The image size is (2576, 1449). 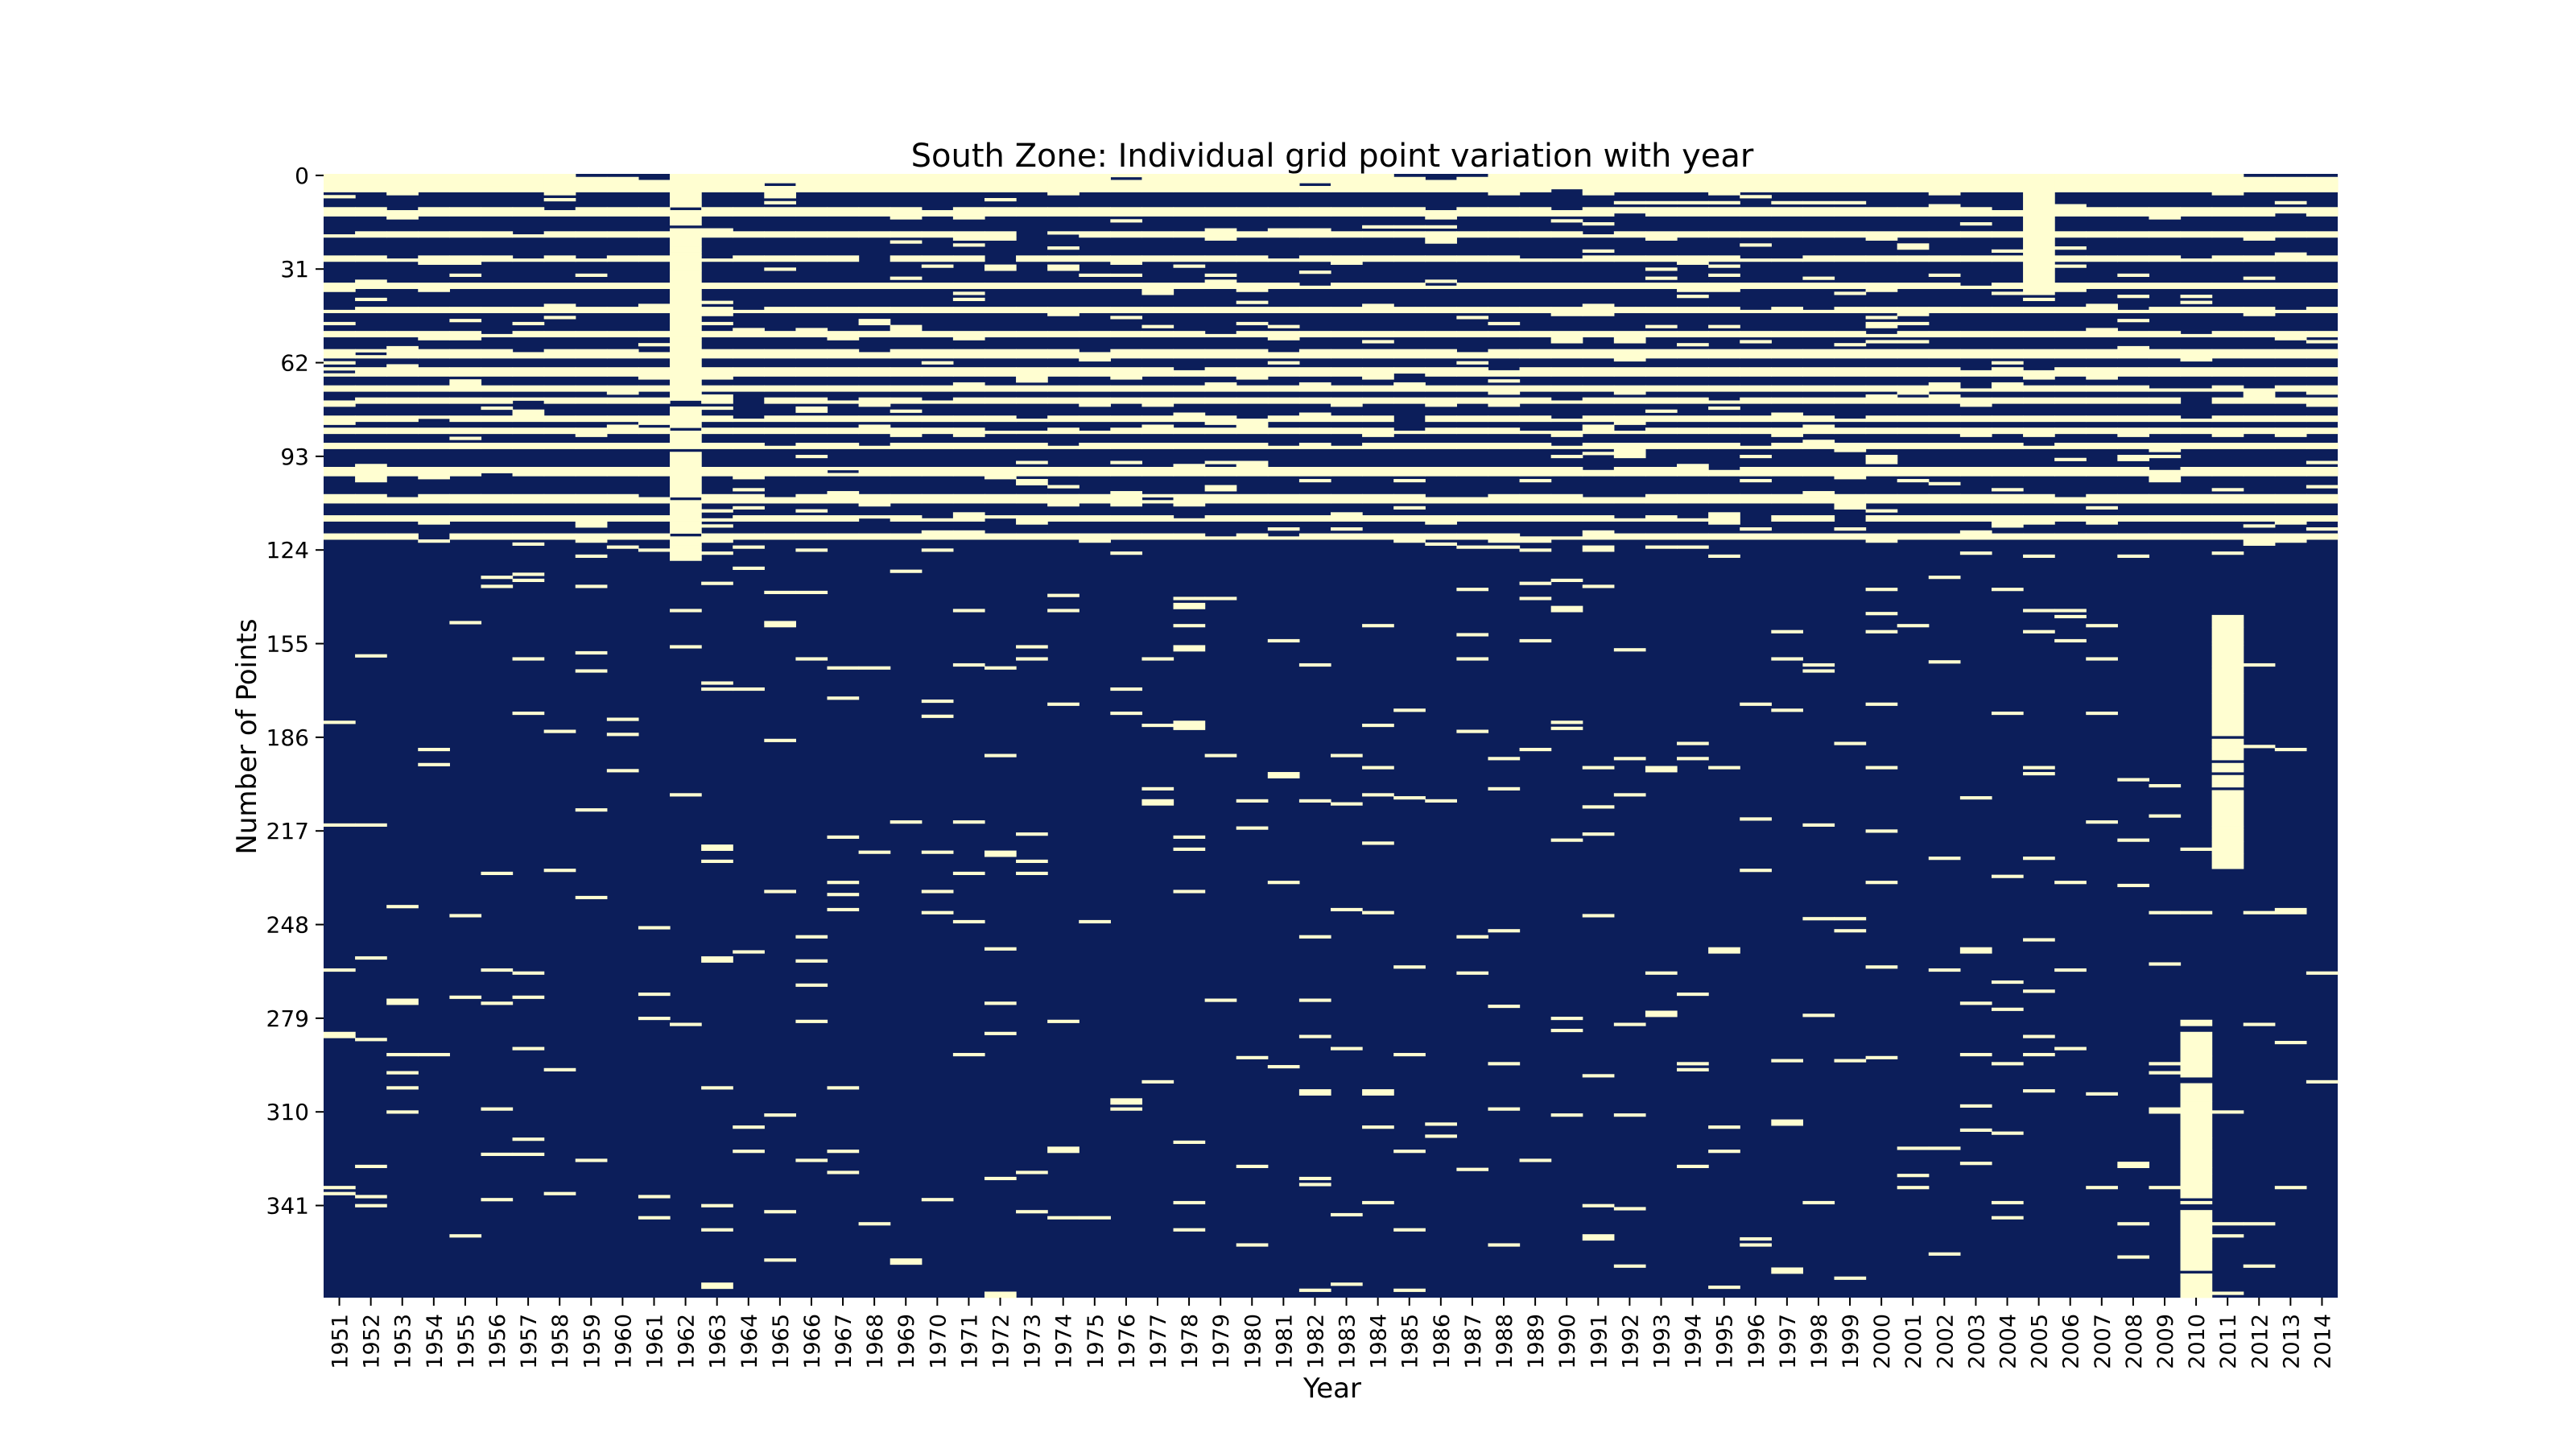 I want to click on heatmap-cell-run-1976, so click(x=1126, y=234).